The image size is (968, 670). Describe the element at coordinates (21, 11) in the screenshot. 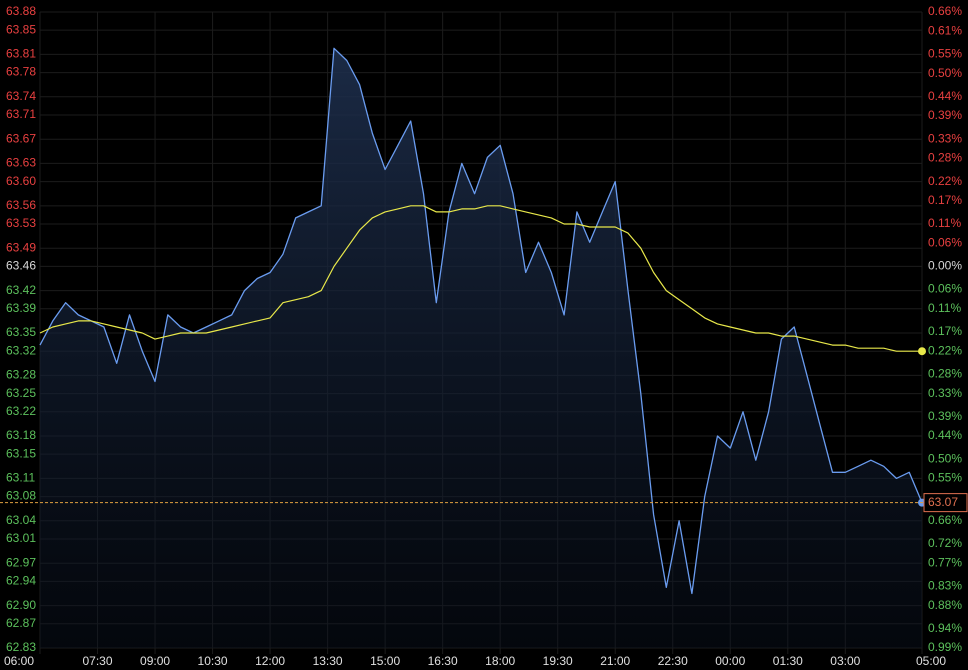

I see `y-tick-label: 63.88` at that location.